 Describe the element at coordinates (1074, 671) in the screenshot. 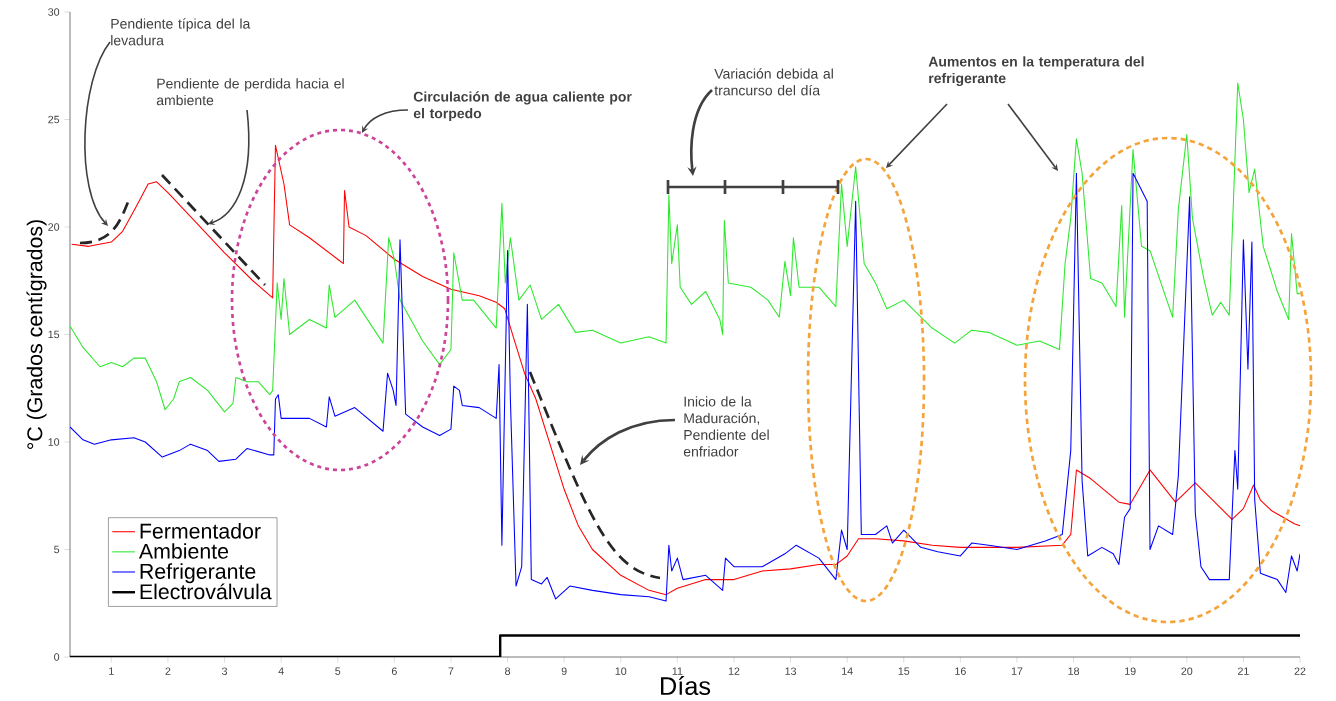

I see `x-tick-label: 18` at that location.